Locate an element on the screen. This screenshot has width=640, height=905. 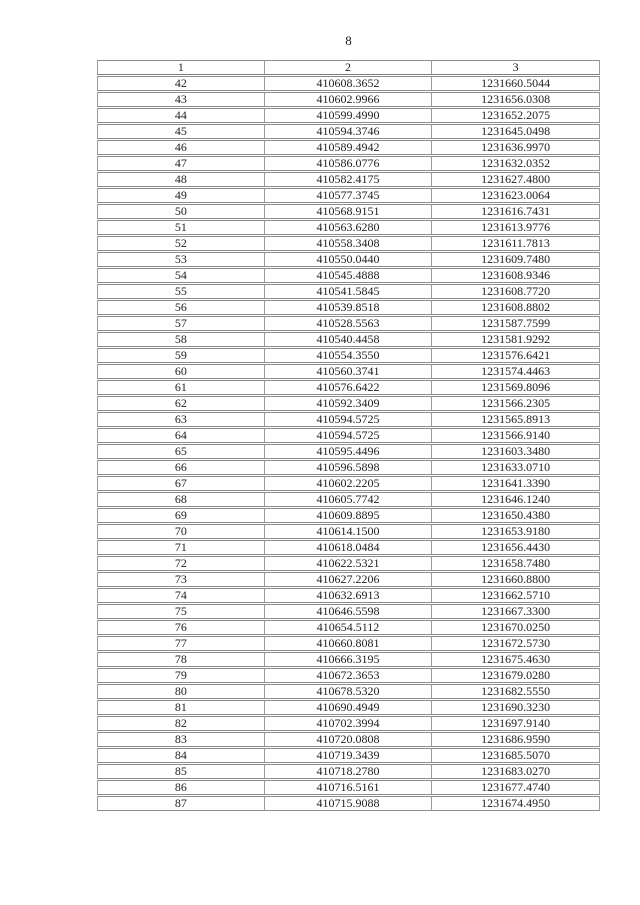
table-cell: 50 is located at coordinates (181, 211).